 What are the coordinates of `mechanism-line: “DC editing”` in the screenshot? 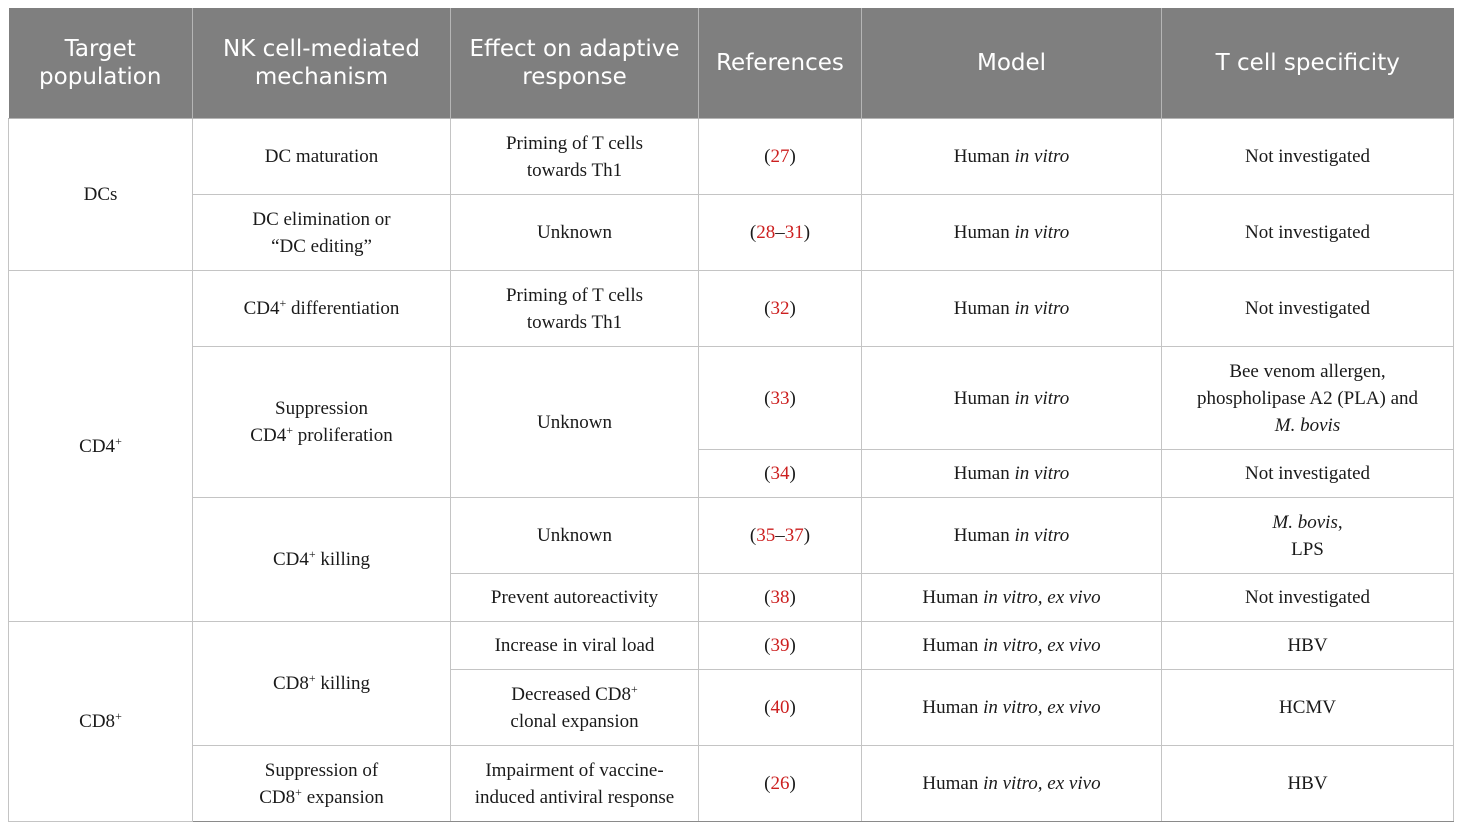 It's located at (321, 246).